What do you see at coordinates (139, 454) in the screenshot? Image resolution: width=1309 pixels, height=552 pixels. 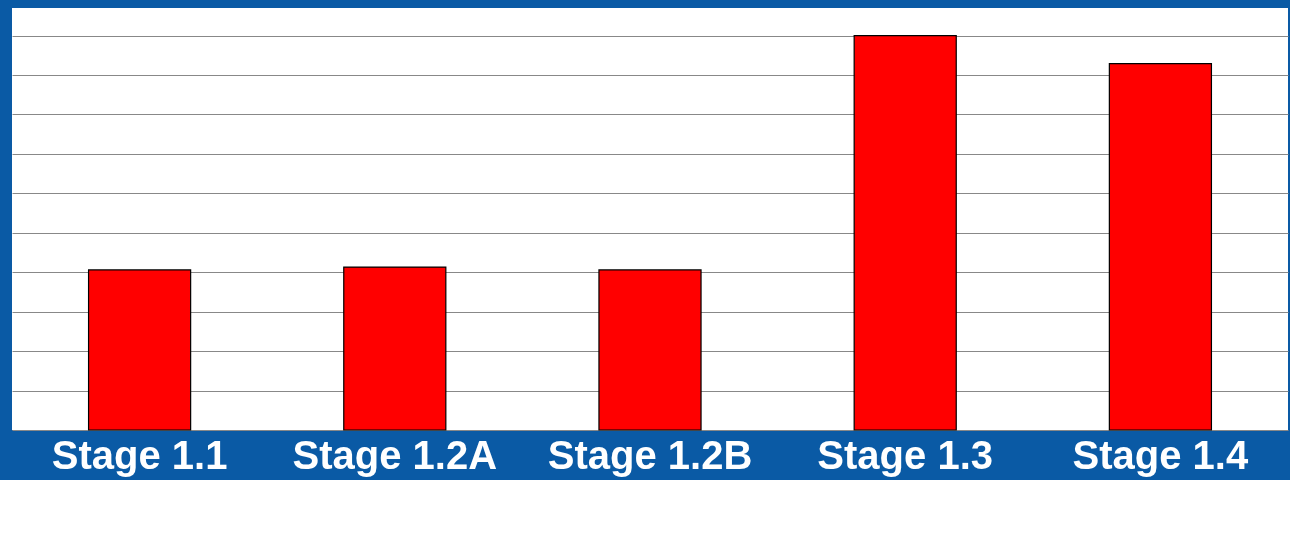 I see `x-tick-label: Stage 1.1` at bounding box center [139, 454].